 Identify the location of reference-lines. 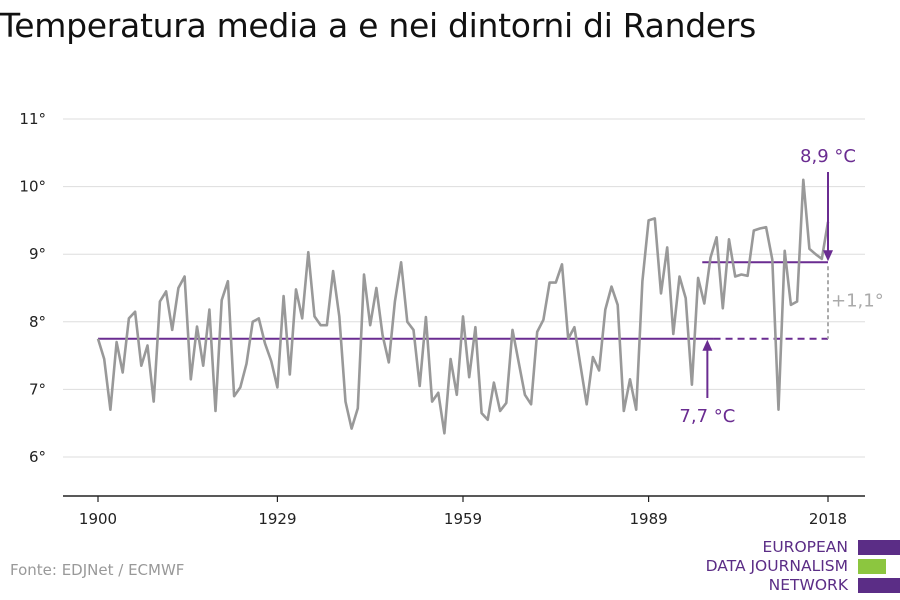
(463, 300).